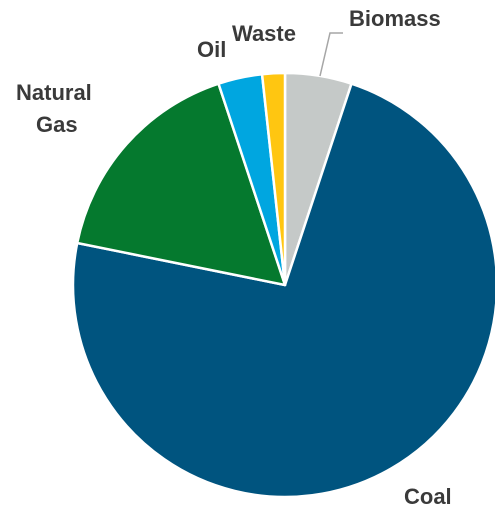 The image size is (495, 519). I want to click on slice-label-oil: Oil, so click(211, 49).